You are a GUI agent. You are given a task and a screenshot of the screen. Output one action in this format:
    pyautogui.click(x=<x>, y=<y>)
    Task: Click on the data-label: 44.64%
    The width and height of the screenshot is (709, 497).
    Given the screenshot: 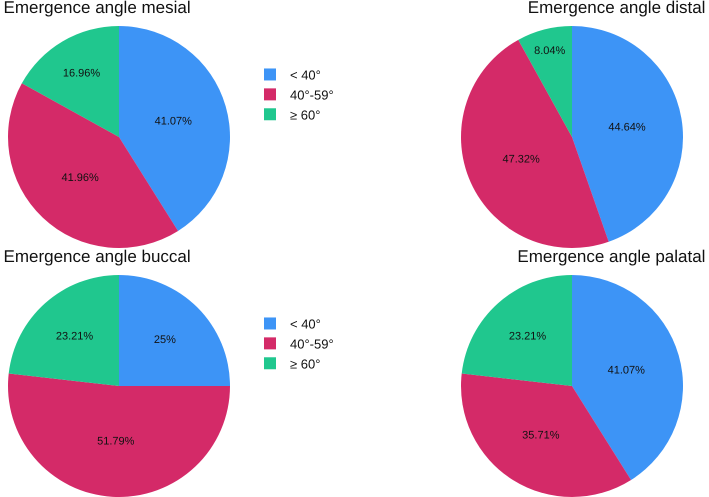 What is the action you would take?
    pyautogui.click(x=627, y=128)
    